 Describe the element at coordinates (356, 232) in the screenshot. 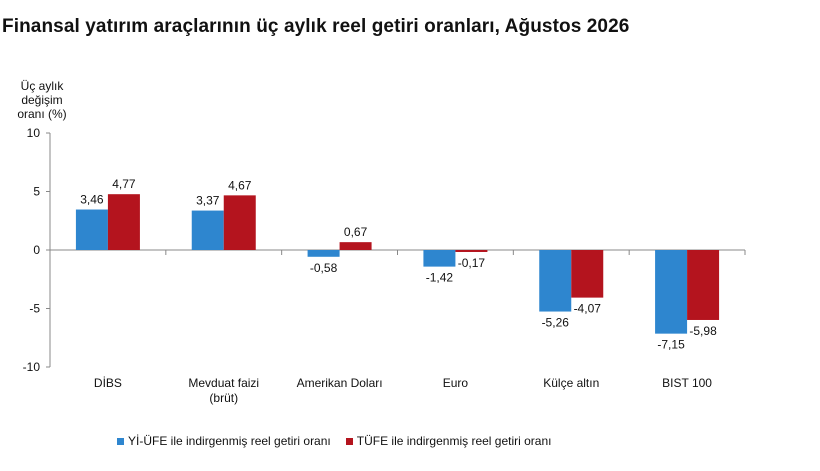

I see `data-label: 0,67` at that location.